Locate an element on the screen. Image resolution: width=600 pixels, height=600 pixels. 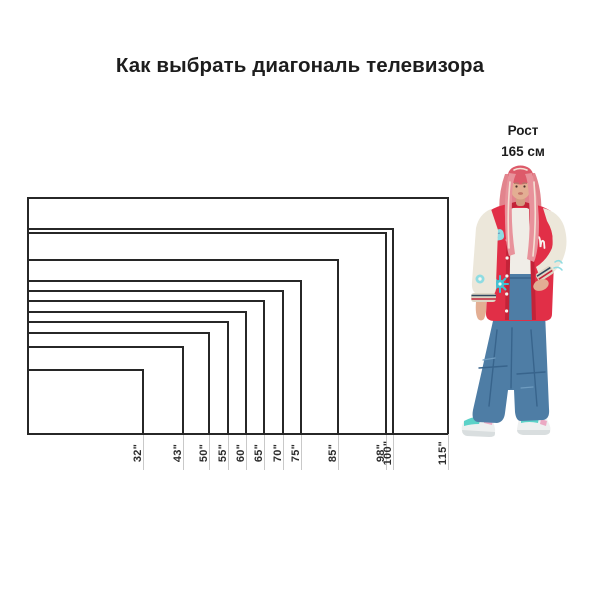
size-label-55in: 55" is located at coordinates (222, 453).